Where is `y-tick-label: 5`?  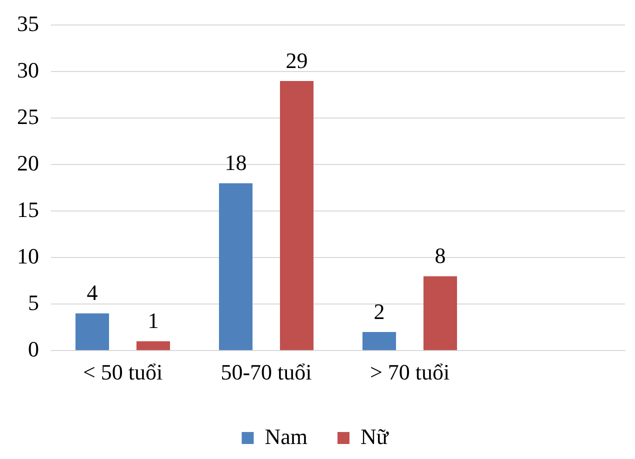
y-tick-label: 5 is located at coordinates (33, 302).